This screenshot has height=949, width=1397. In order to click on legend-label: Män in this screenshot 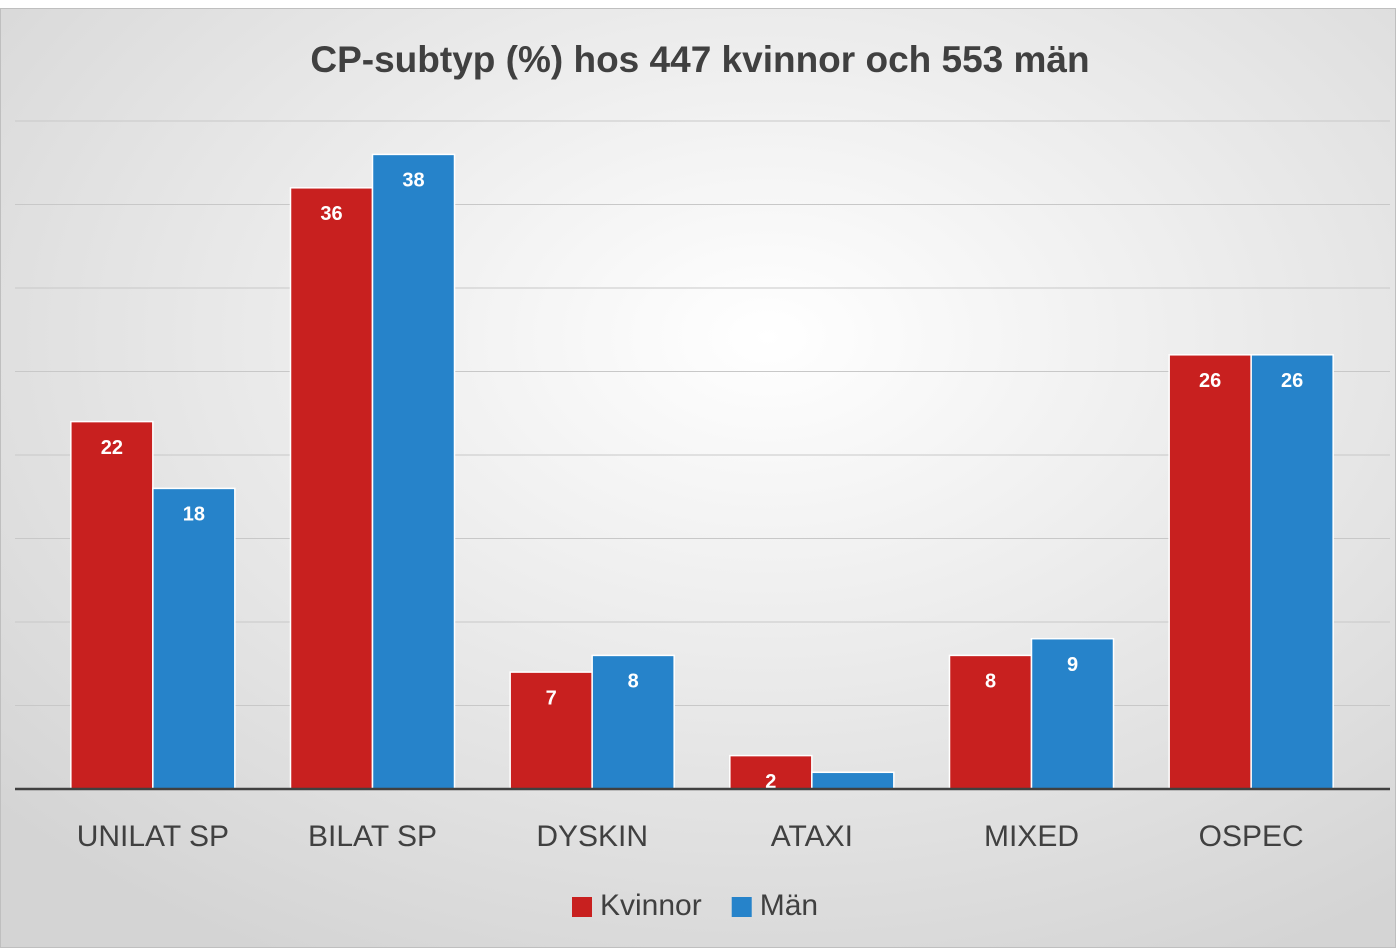, I will do `click(789, 905)`.